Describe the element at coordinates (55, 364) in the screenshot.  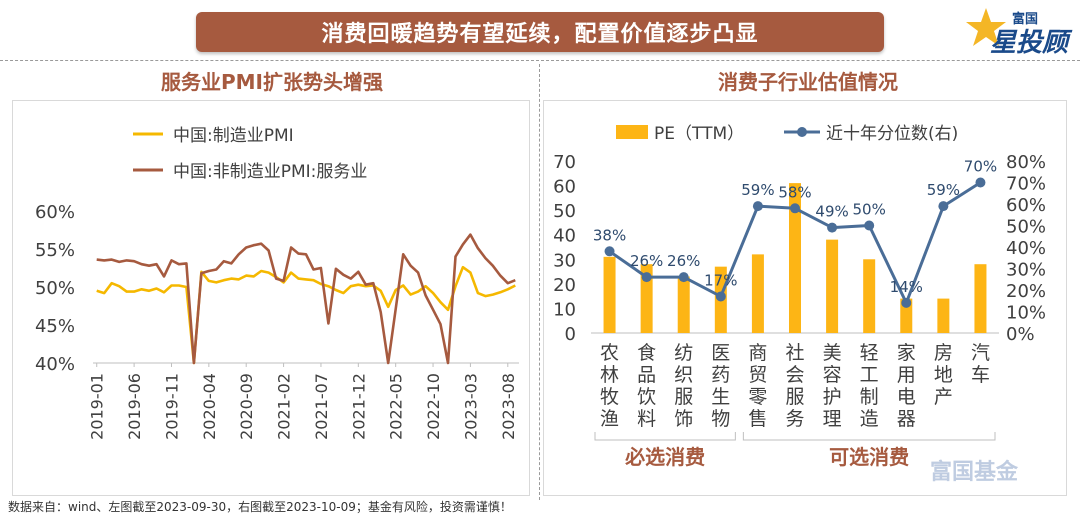
I see `y-tick-label: 40%` at that location.